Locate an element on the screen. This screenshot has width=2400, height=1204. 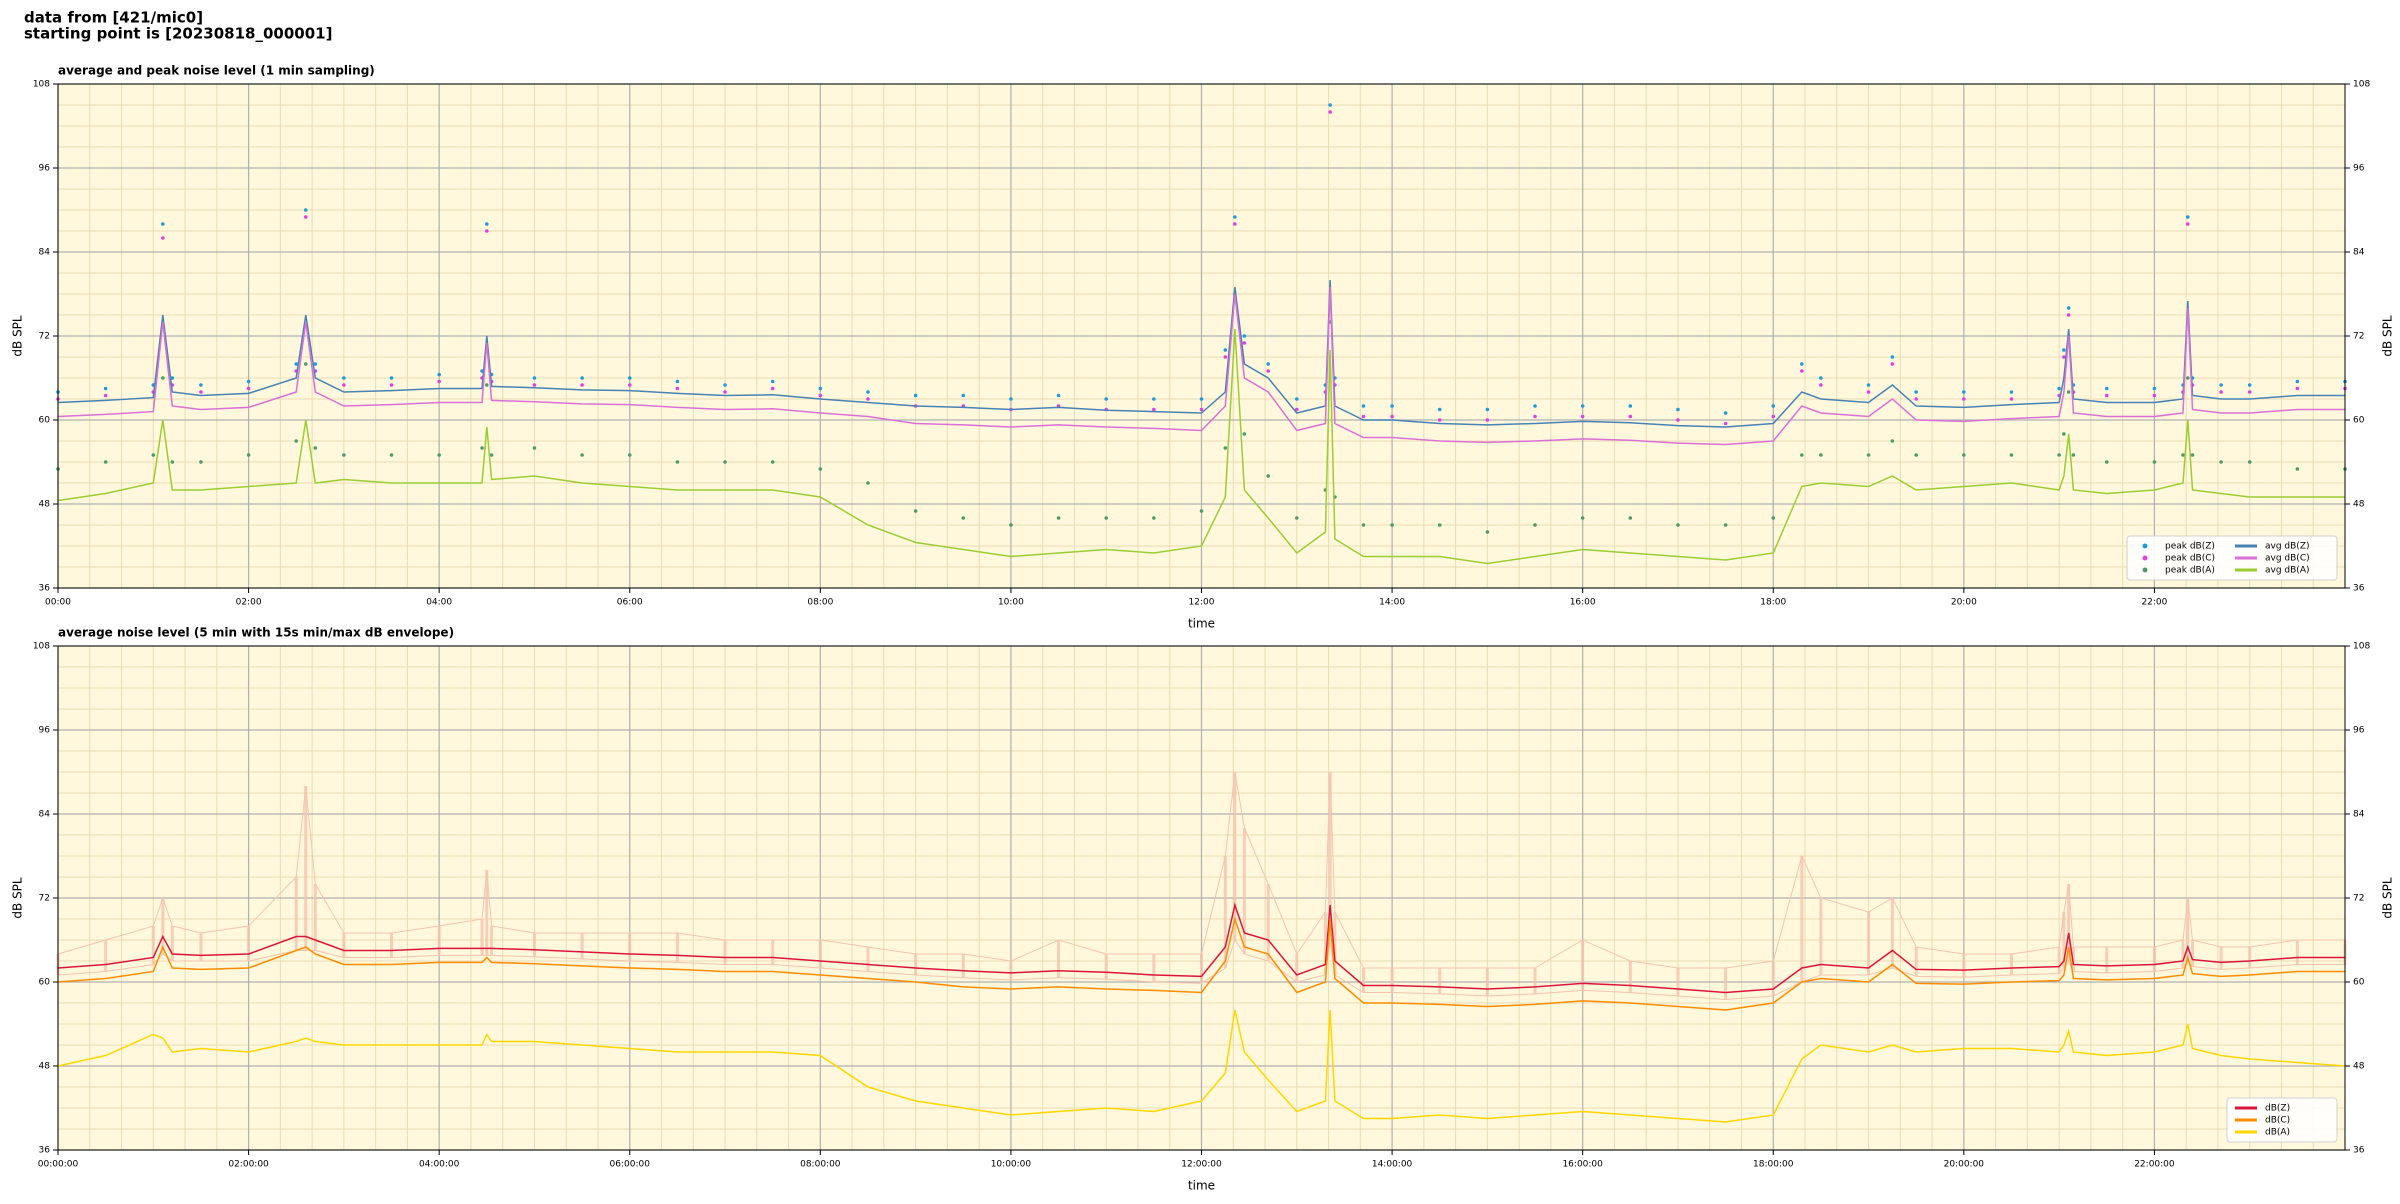
y2-tick-label: 48 is located at coordinates (2359, 505).